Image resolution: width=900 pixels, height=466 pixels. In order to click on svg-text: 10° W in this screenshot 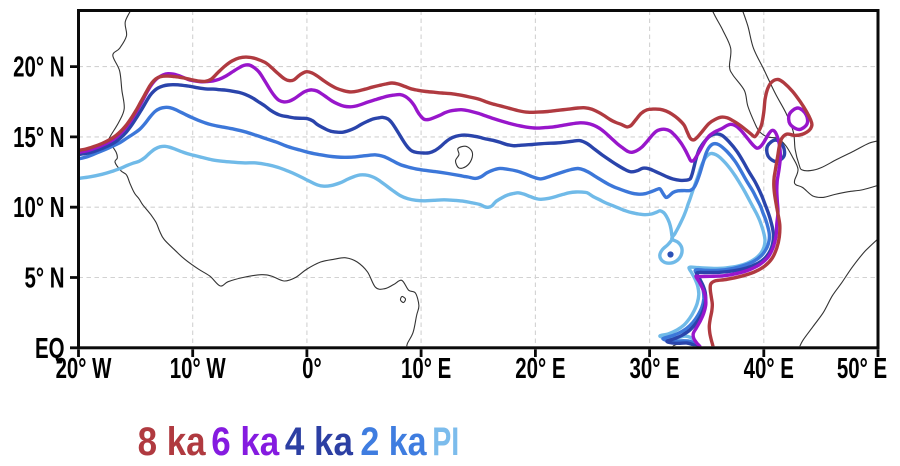, I will do `click(198, 369)`.